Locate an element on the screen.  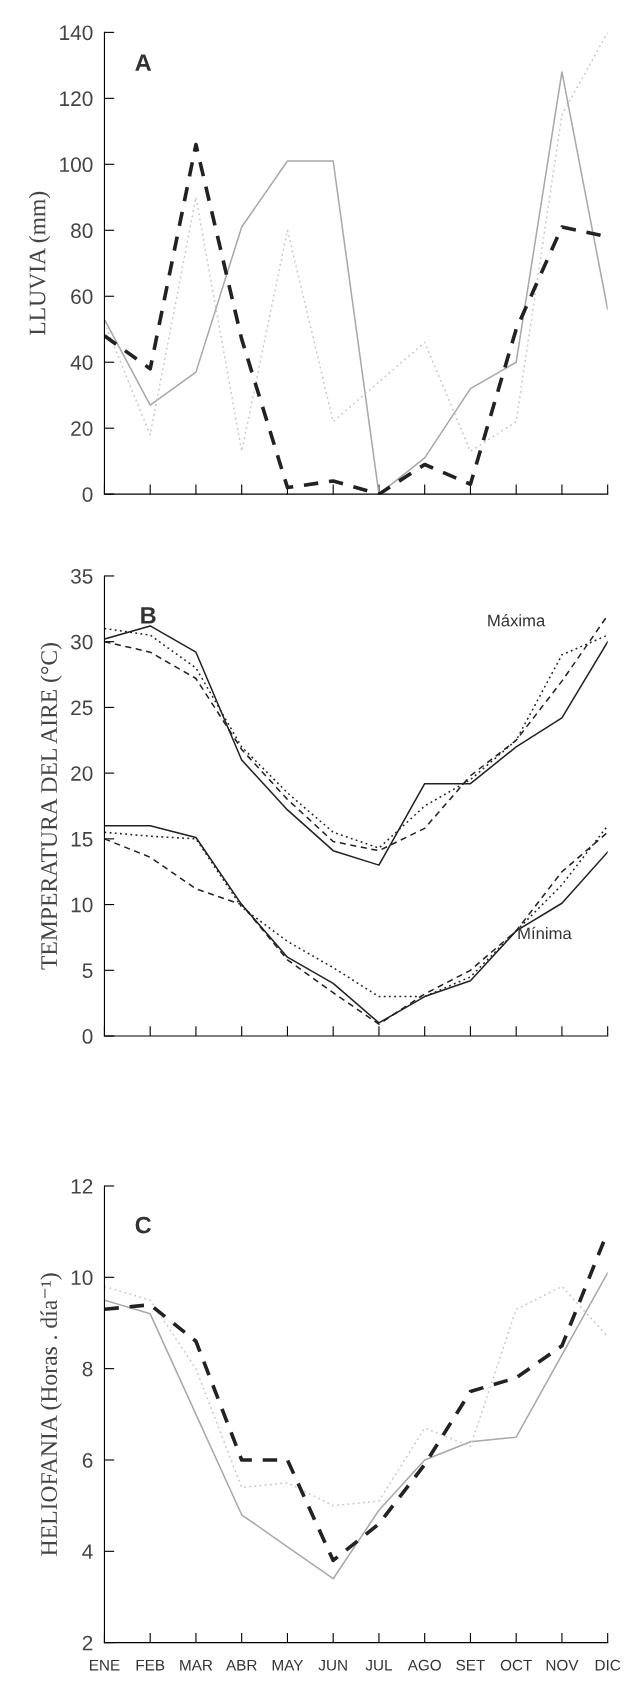
y-tick-label: 8 is located at coordinates (87, 1369).